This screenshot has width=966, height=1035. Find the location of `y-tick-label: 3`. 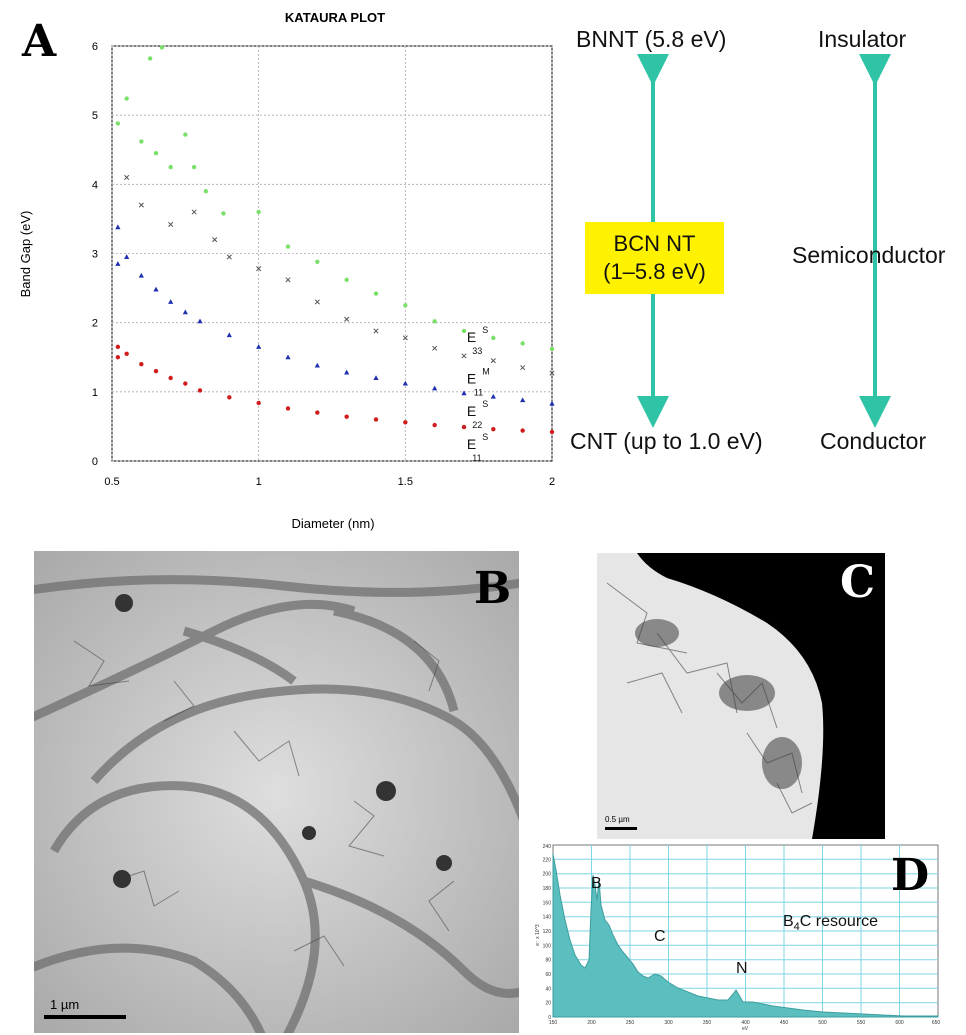

y-tick-label: 3 is located at coordinates (95, 255).